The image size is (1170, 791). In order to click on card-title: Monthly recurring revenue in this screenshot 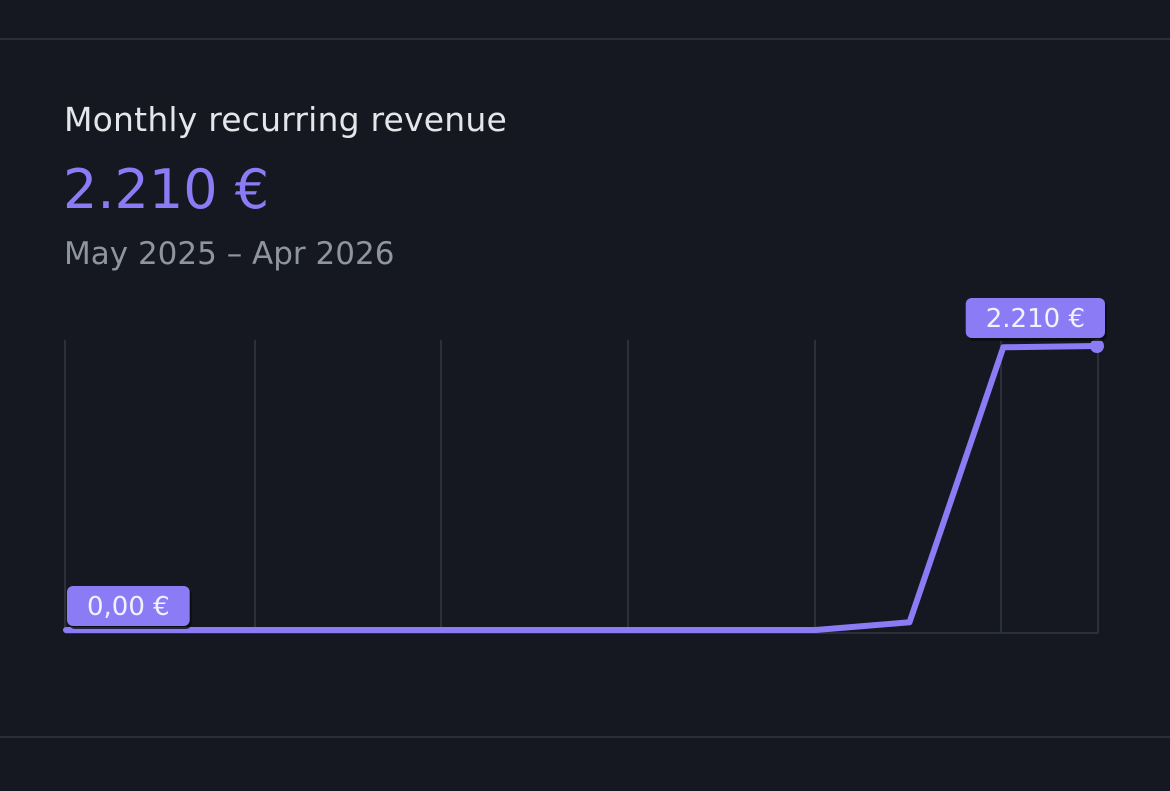, I will do `click(286, 119)`.